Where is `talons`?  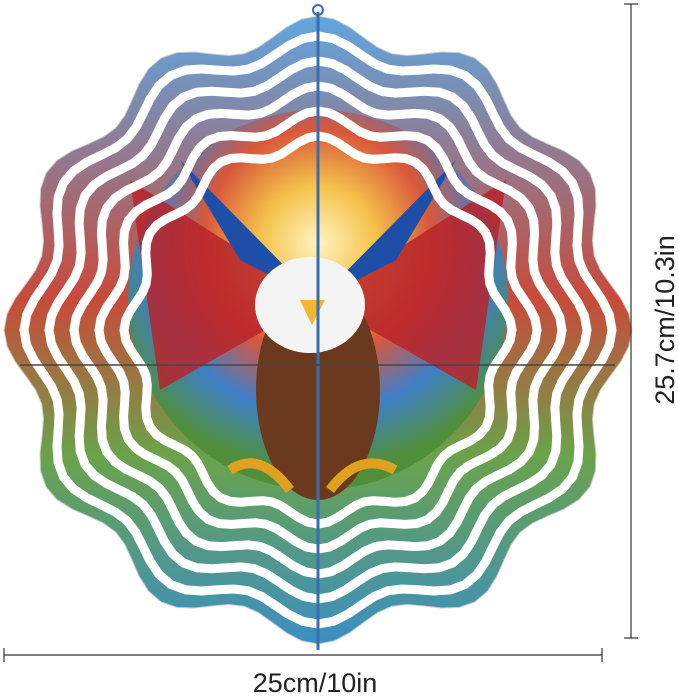 talons is located at coordinates (312, 476).